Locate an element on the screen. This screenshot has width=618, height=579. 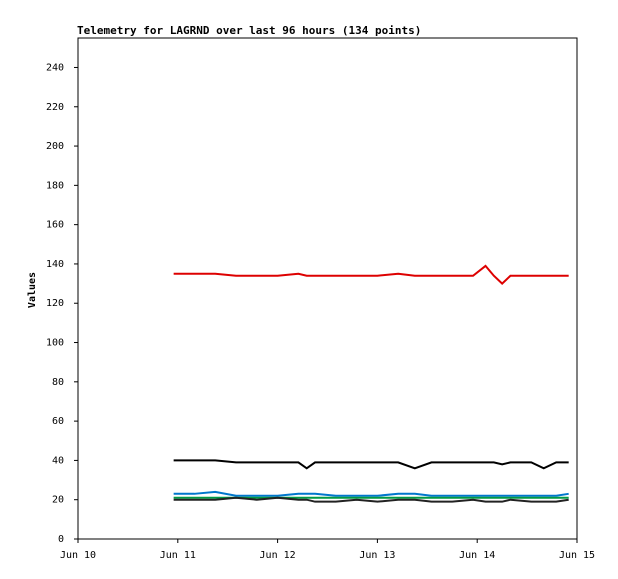
x-tick-label: Jun 11 is located at coordinates (178, 555).